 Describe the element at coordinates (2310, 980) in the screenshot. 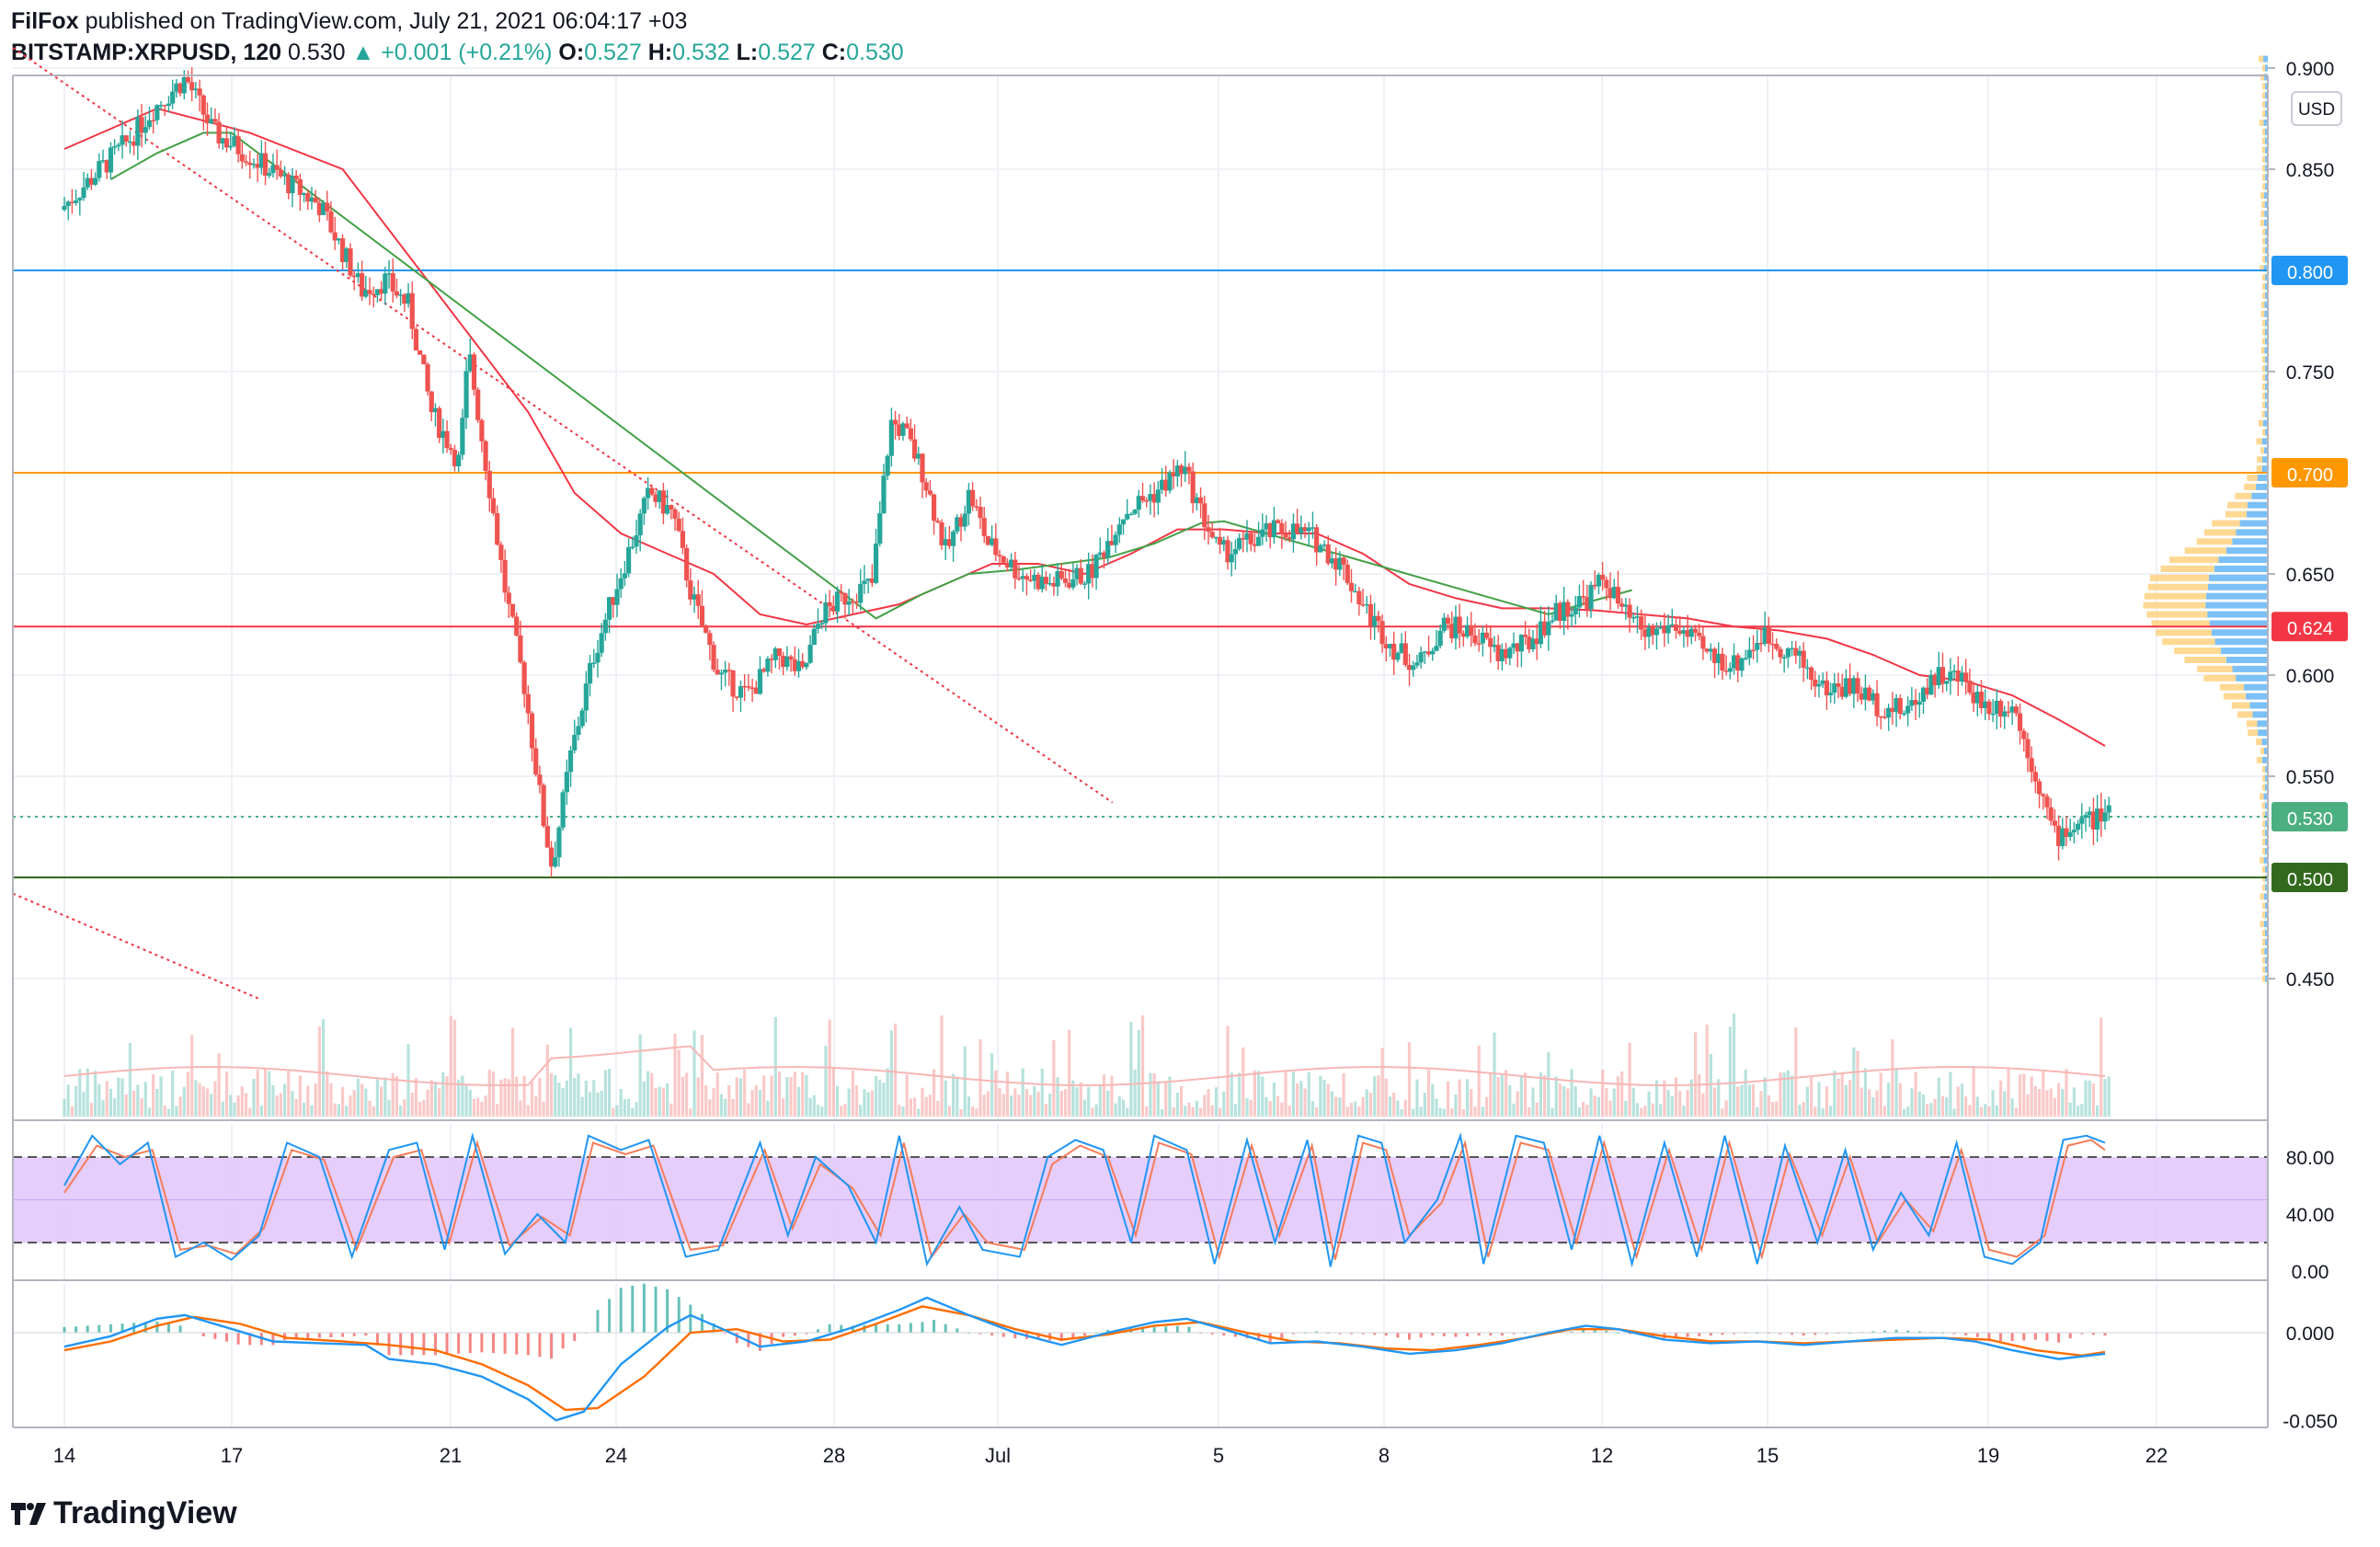

I see `price-tick-label: 0.450` at that location.